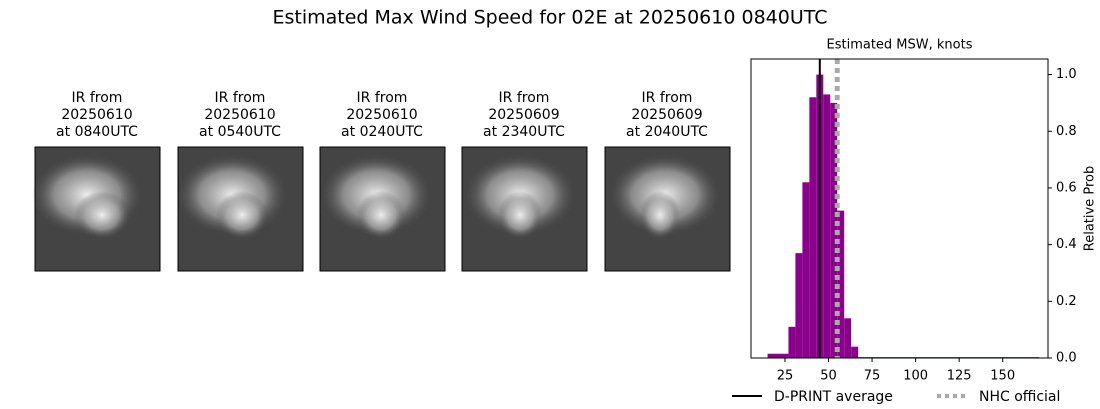  Describe the element at coordinates (1019, 397) in the screenshot. I see `legend-label: NHC official` at that location.